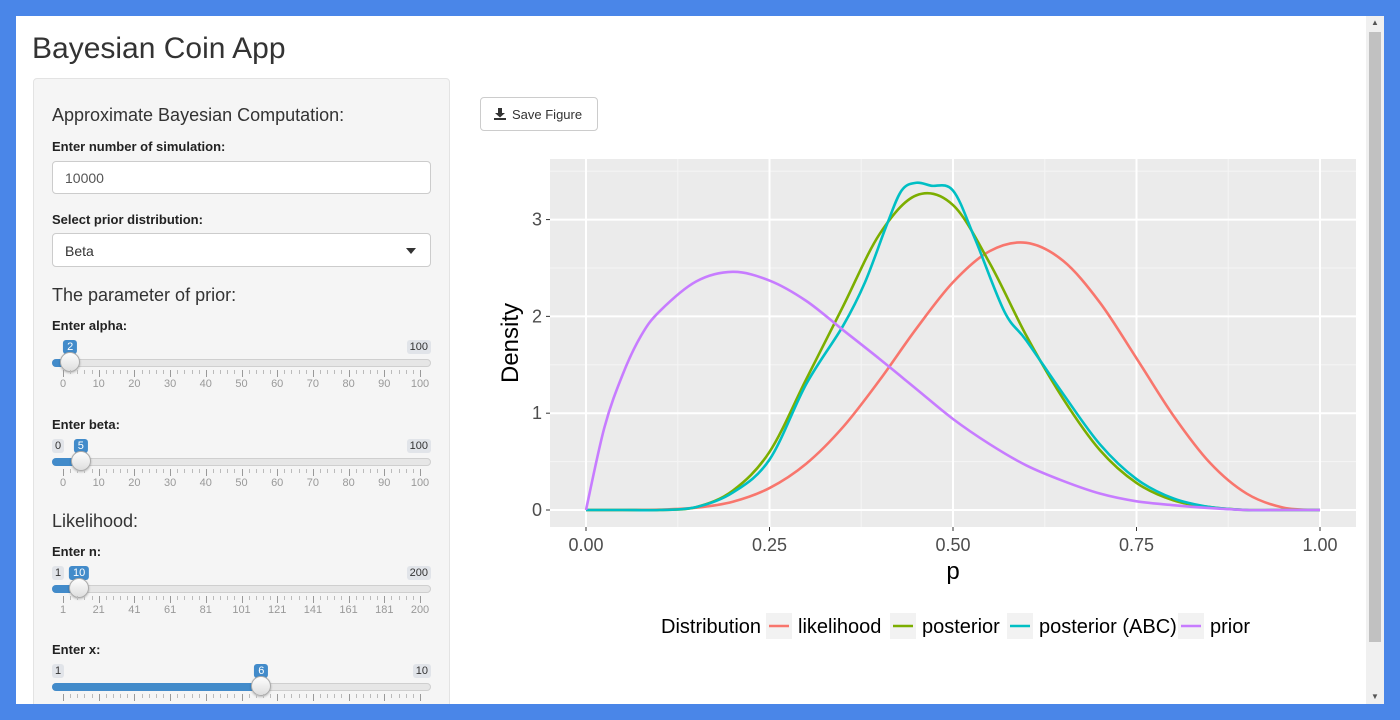  Describe the element at coordinates (537, 510) in the screenshot. I see `y-tick-label: 0` at that location.